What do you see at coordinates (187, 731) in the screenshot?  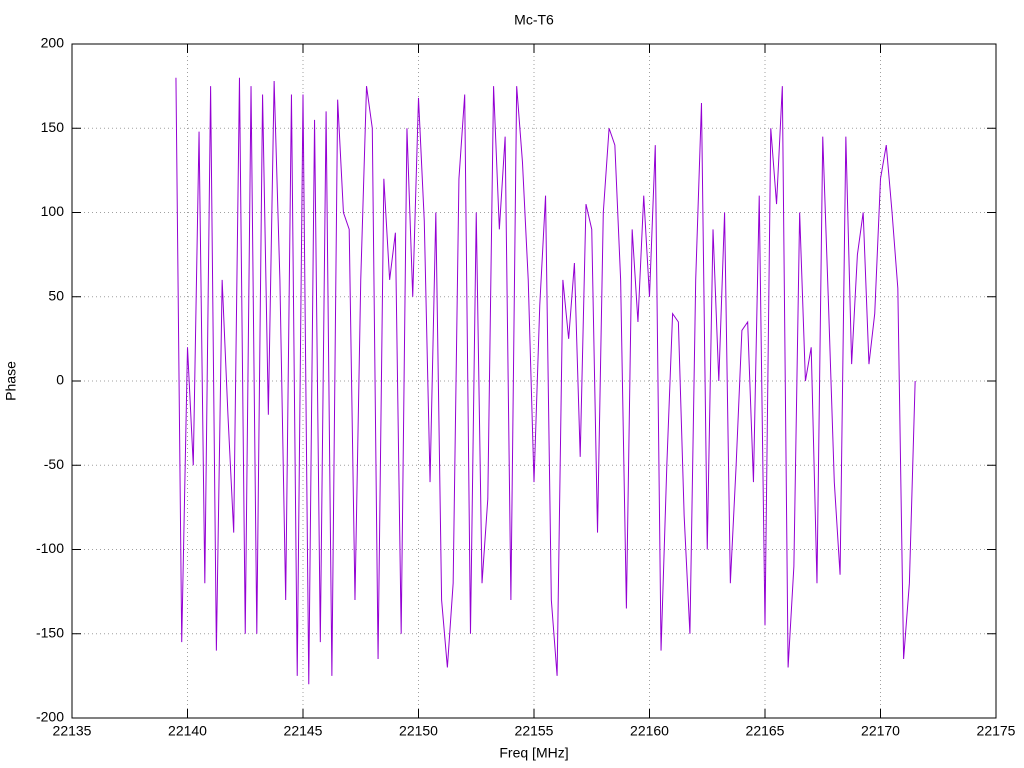 I see `x-tick-label: 22140` at bounding box center [187, 731].